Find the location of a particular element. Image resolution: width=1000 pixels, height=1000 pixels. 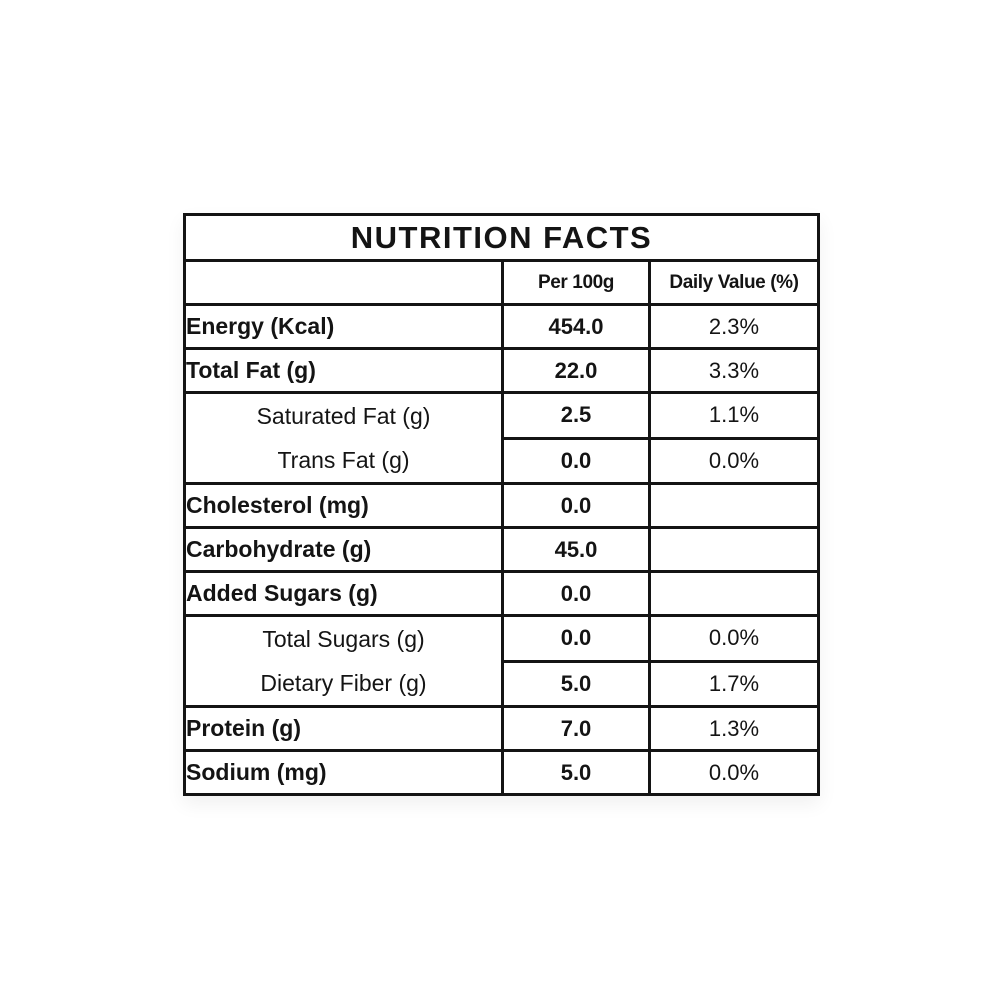

row-saturated-fat: Saturated Fat (g) Trans Fat (g) 2.5 1.1% is located at coordinates (501, 438).